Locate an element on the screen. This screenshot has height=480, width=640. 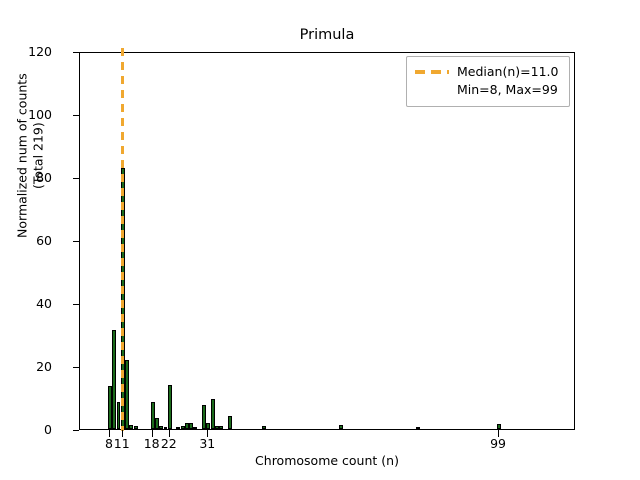
legend-entry-median: Median(n)=11.0 is located at coordinates (488, 72).